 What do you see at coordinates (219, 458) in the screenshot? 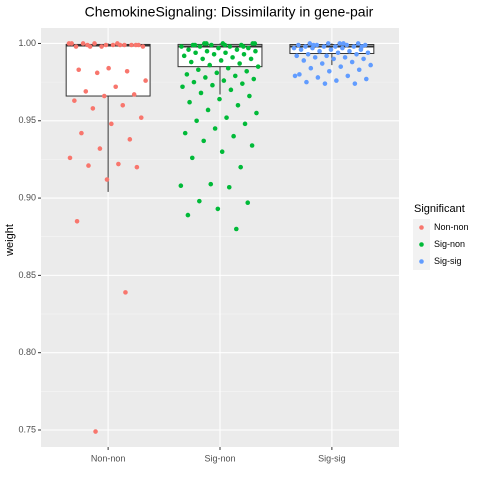
I see `x-tick-label: Sig-non` at bounding box center [219, 458].